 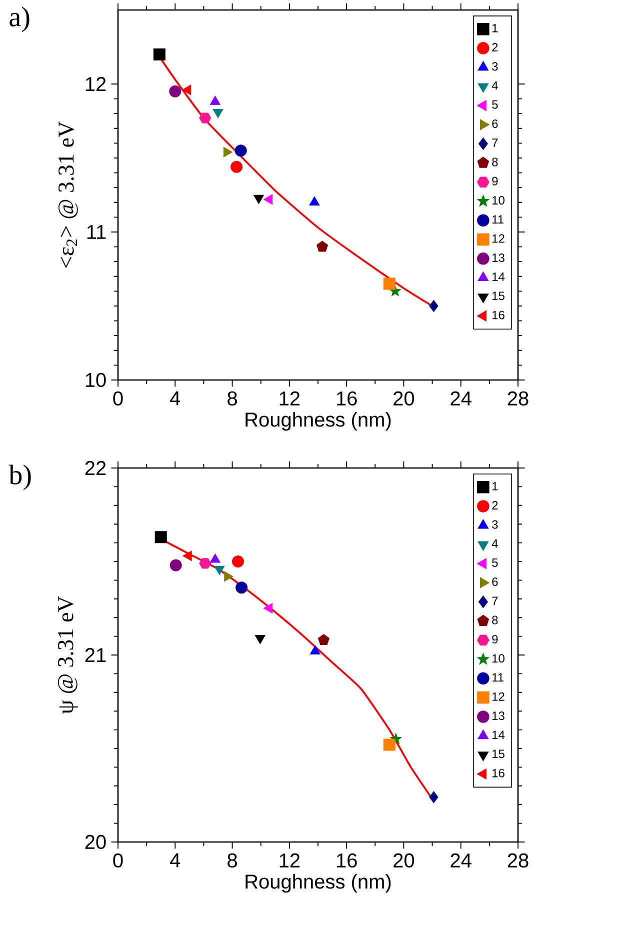 I want to click on y-tick-label: 21, so click(x=95, y=655).